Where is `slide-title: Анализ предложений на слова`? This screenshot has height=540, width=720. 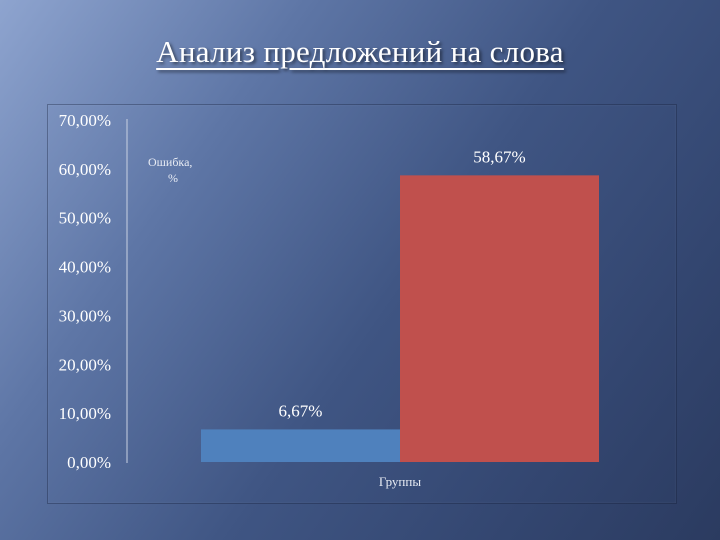 slide-title: Анализ предложений на слова is located at coordinates (360, 51).